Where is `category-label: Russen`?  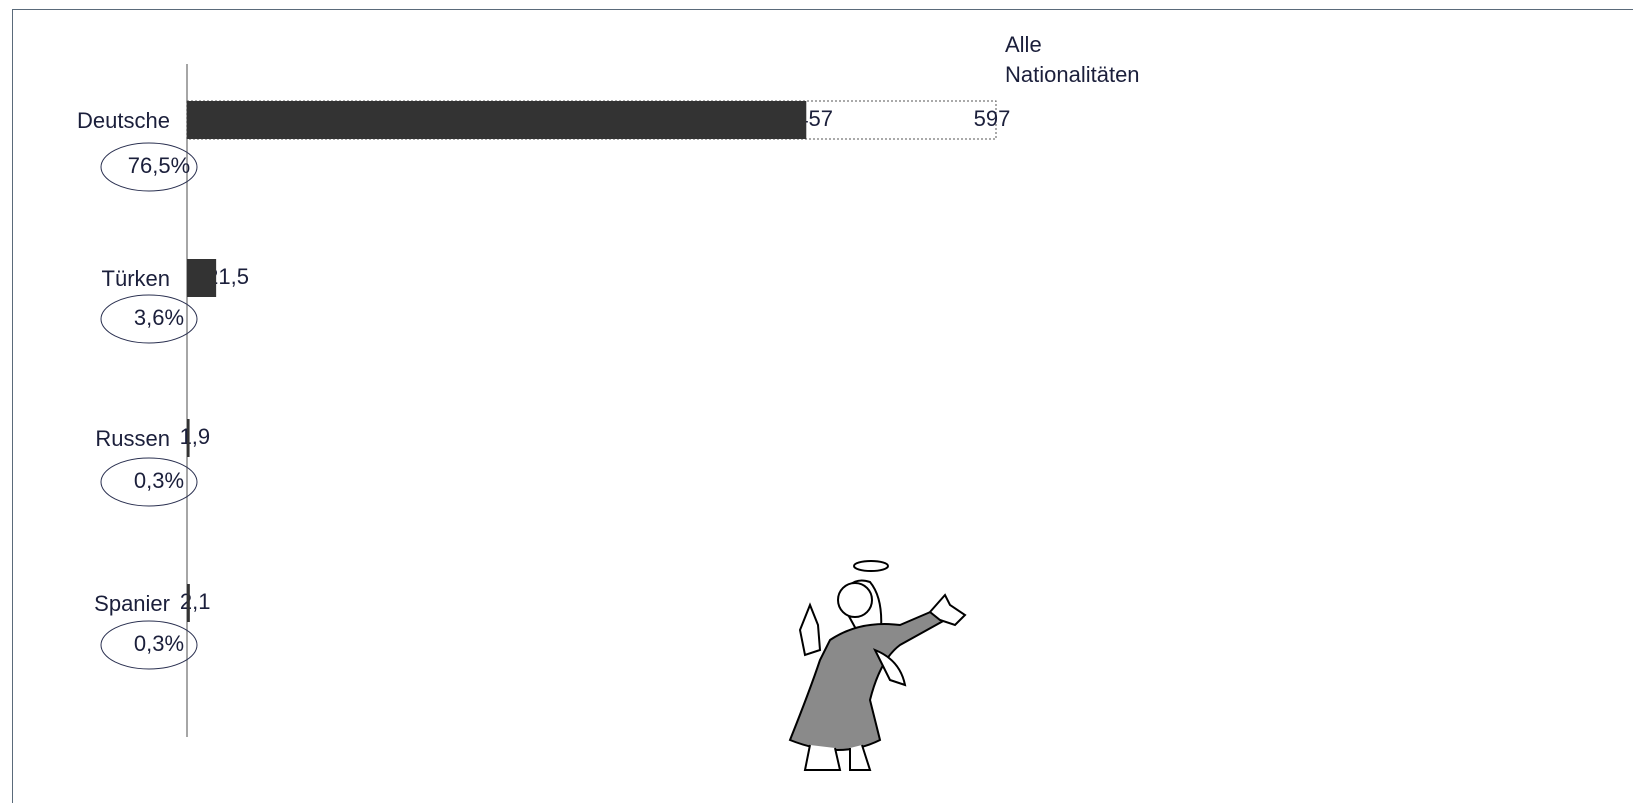
category-label: Russen is located at coordinates (132, 438).